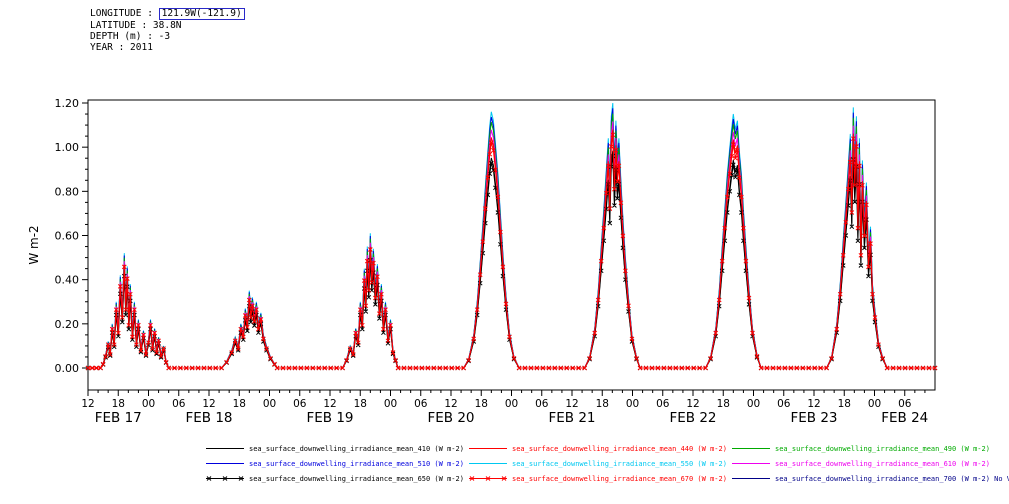 Image resolution: width=1009 pixels, height=504 pixels. Describe the element at coordinates (67, 236) in the screenshot. I see `y-tick-label: 0.60` at that location.